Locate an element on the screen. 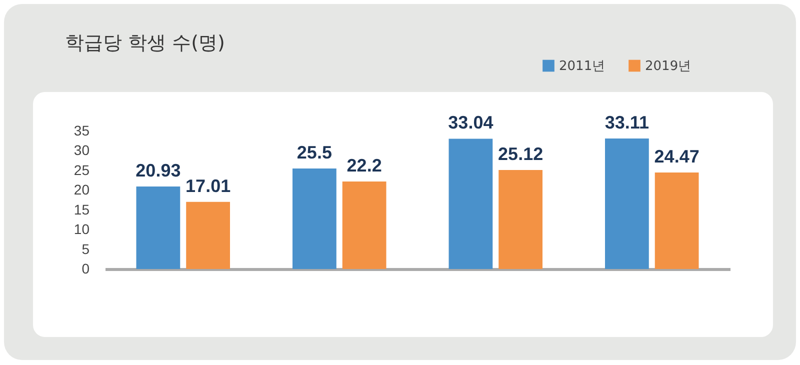  y-tick-label: 5 is located at coordinates (86, 248).